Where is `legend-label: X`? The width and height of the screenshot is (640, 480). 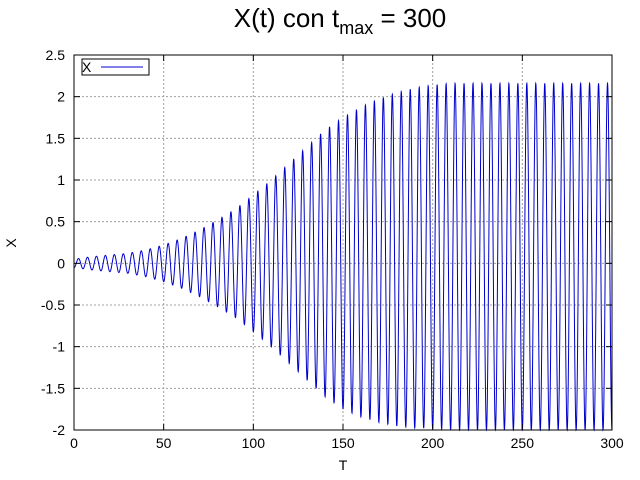 legend-label: X is located at coordinates (87, 67).